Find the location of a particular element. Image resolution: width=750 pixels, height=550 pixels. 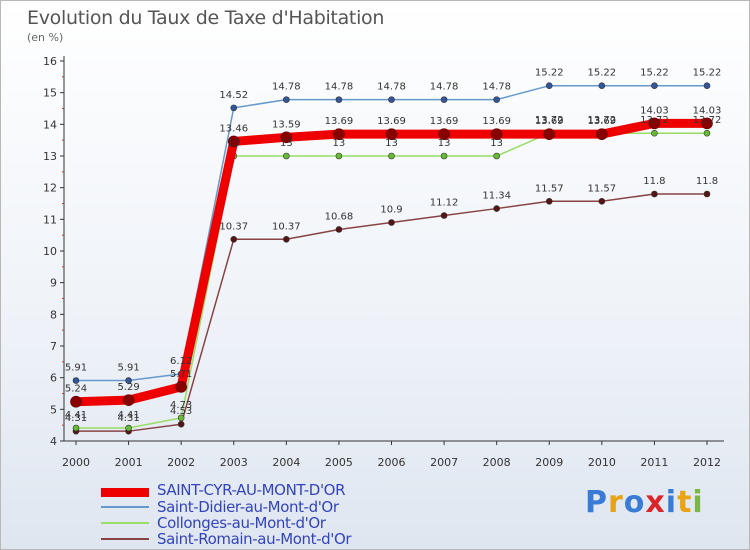

y-tick-label: 8 is located at coordinates (53, 314).